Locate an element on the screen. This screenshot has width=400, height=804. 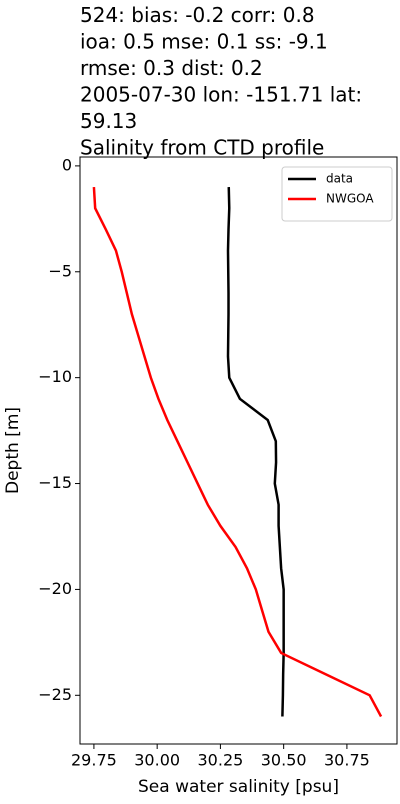
x-axis-label: Sea water salinity [psu] is located at coordinates (238, 787).